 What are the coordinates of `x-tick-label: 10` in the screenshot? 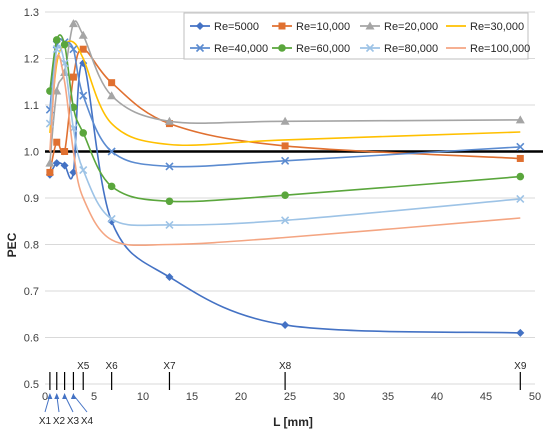 It's located at (143, 397).